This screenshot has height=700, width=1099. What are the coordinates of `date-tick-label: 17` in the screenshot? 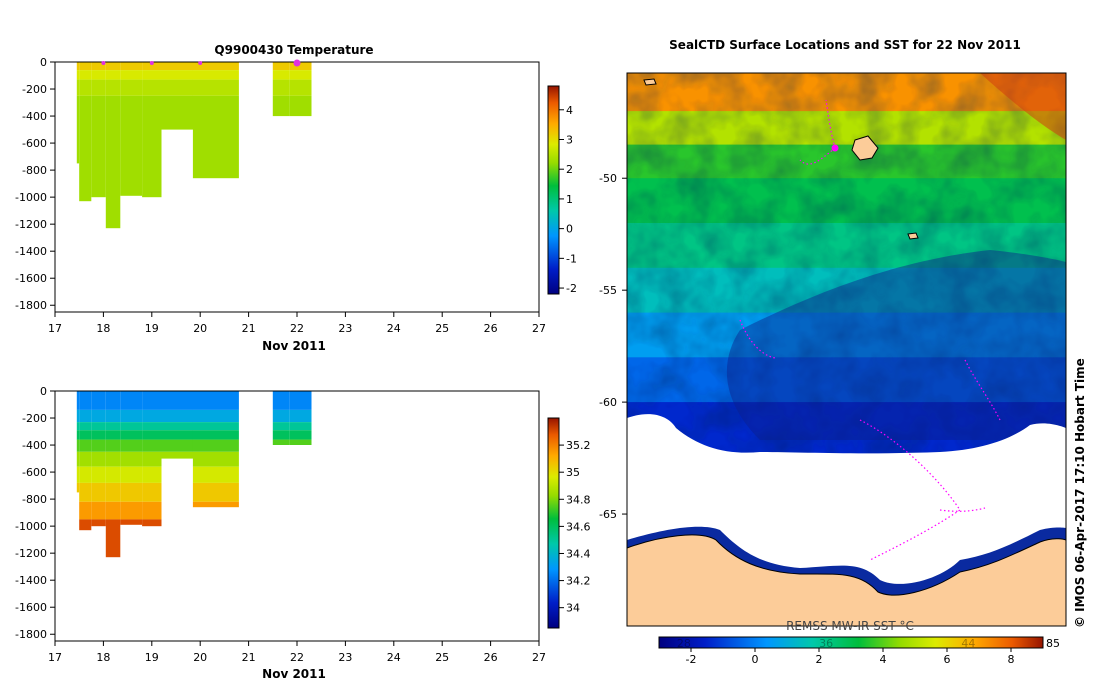 It's located at (55, 657).